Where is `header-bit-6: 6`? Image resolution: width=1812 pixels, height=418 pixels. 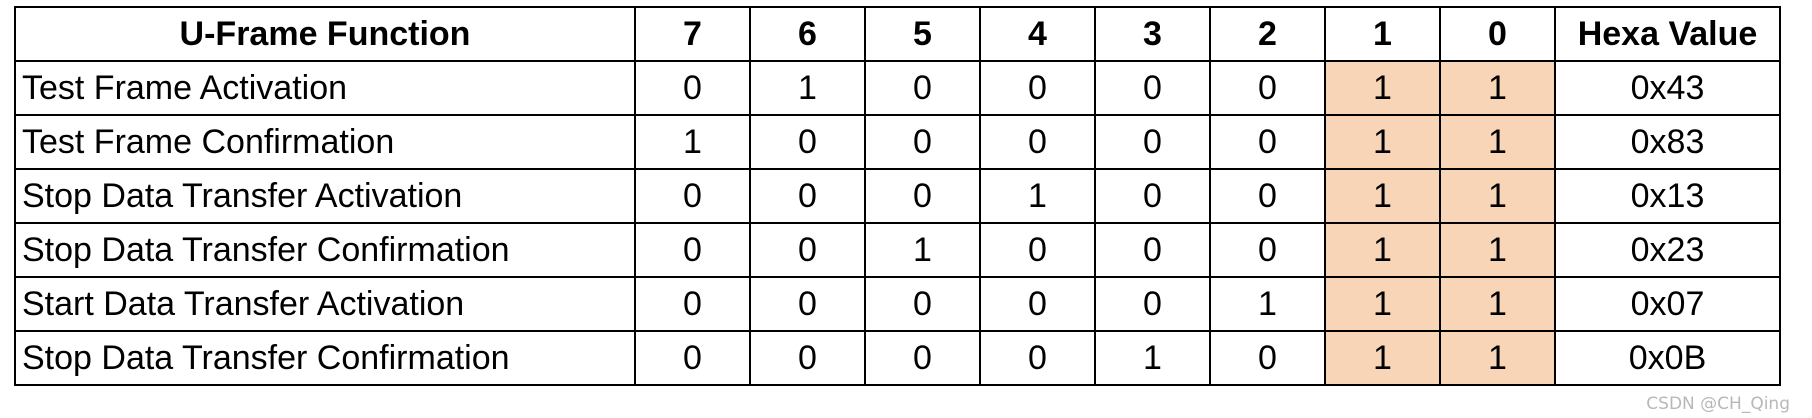
header-bit-6: 6 is located at coordinates (807, 34).